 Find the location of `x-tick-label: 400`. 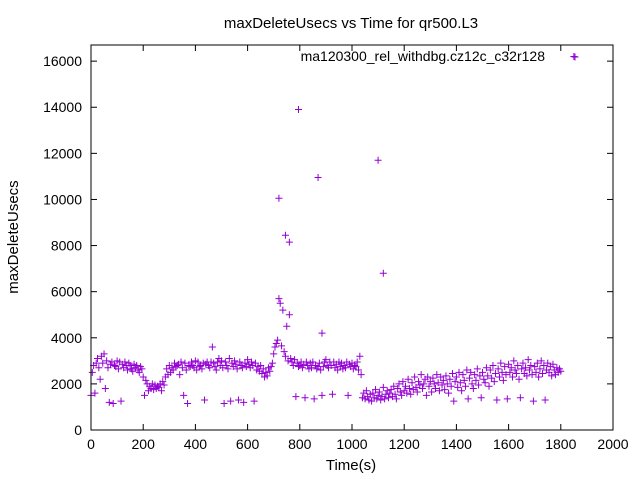

x-tick-label: 400 is located at coordinates (196, 444).